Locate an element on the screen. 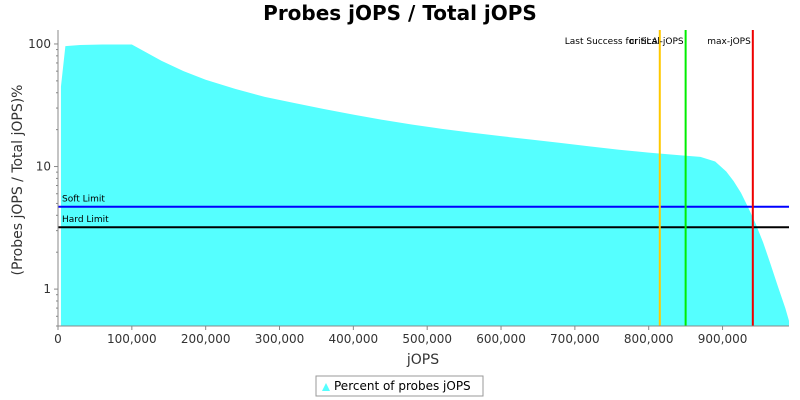 Image resolution: width=800 pixels, height=400 pixels. vertical-line-label-1: critical-jOPS is located at coordinates (657, 42).